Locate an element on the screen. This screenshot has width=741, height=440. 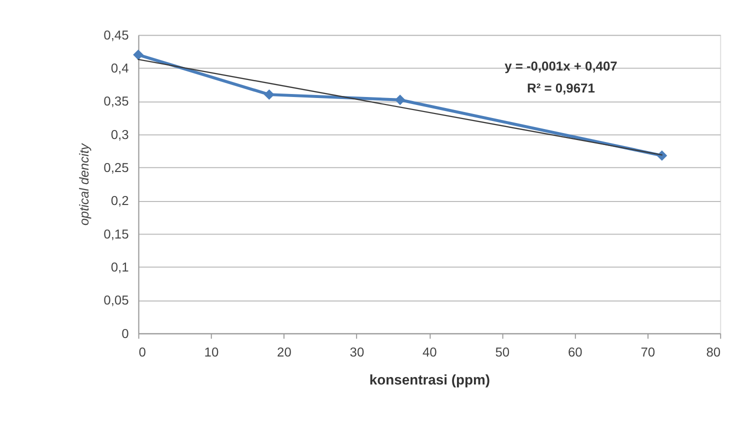
x-tick-label: 0 is located at coordinates (142, 352).